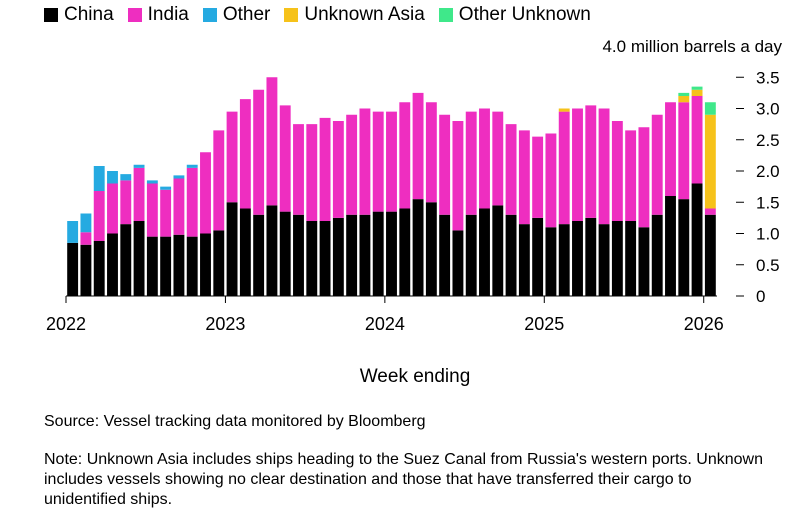 The image size is (798, 520). Describe the element at coordinates (445, 15) in the screenshot. I see `legend-swatch-other-unknown` at that location.